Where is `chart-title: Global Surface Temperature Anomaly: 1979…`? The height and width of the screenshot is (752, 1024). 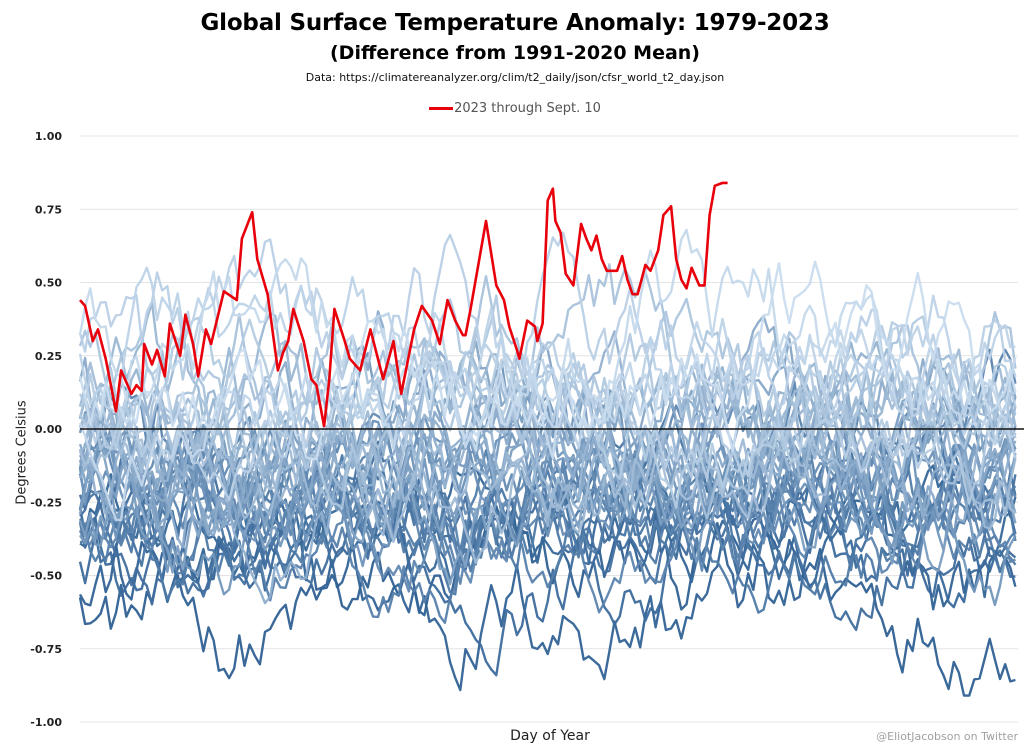
chart-title: Global Surface Temperature Anomaly: 1979… is located at coordinates (515, 23).